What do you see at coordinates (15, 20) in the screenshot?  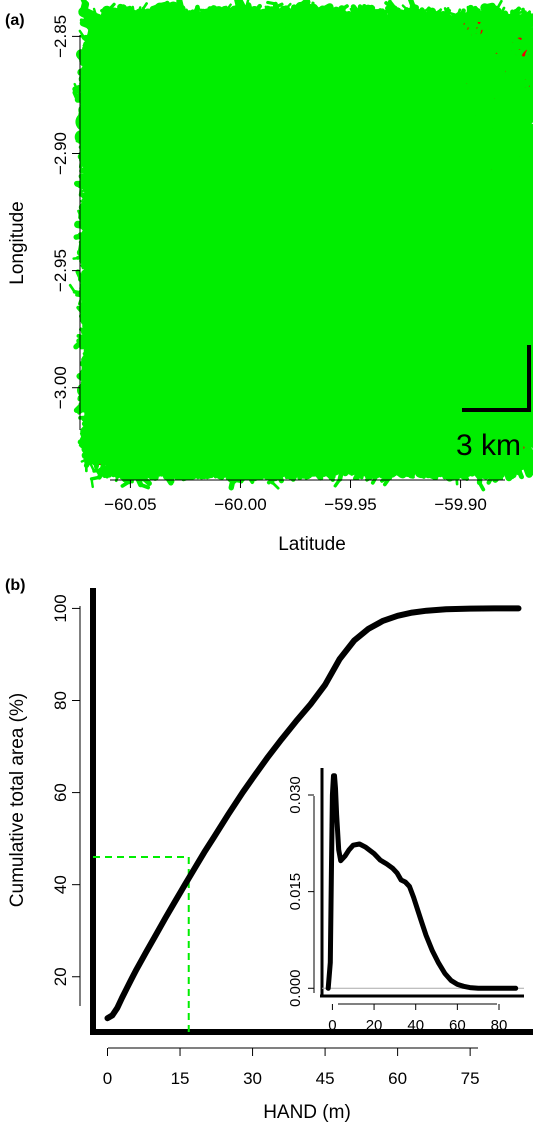 I see `panel-a-label: (a)` at bounding box center [15, 20].